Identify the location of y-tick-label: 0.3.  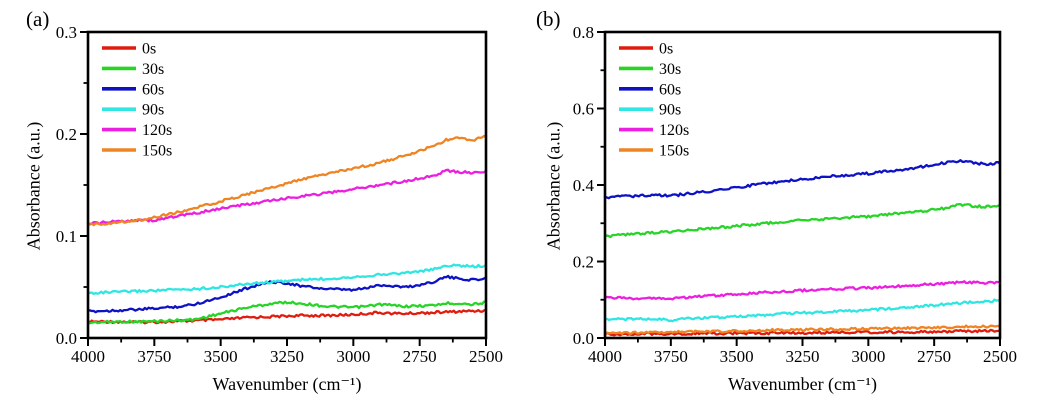
(66, 32).